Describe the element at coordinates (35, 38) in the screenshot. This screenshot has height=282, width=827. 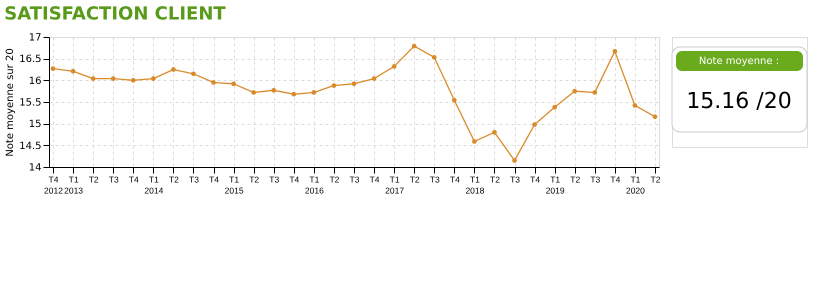
I see `y-tick-label: 17` at that location.